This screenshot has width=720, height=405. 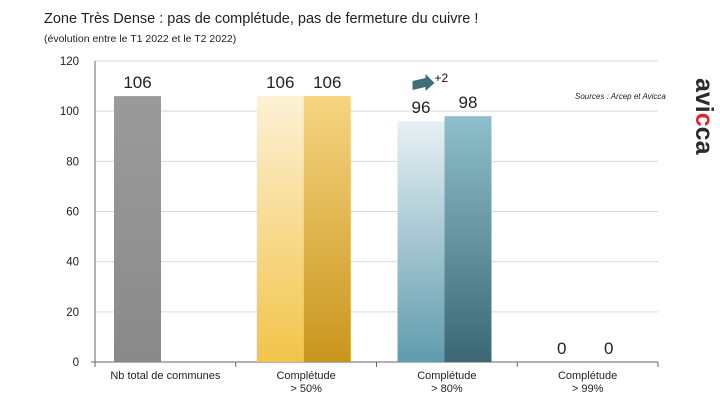 I want to click on y-tick-label: 60, so click(x=72, y=213).